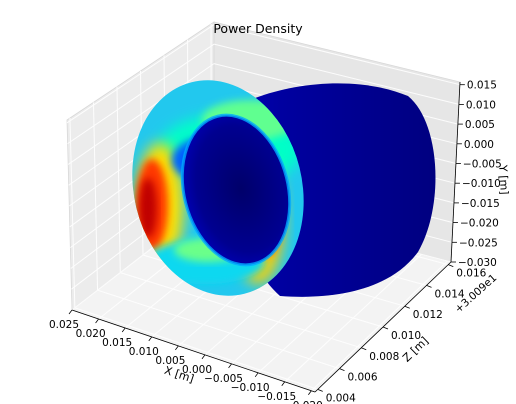 The image size is (516, 404). I want to click on y-axis-tick-label: 0.015, so click(482, 86).